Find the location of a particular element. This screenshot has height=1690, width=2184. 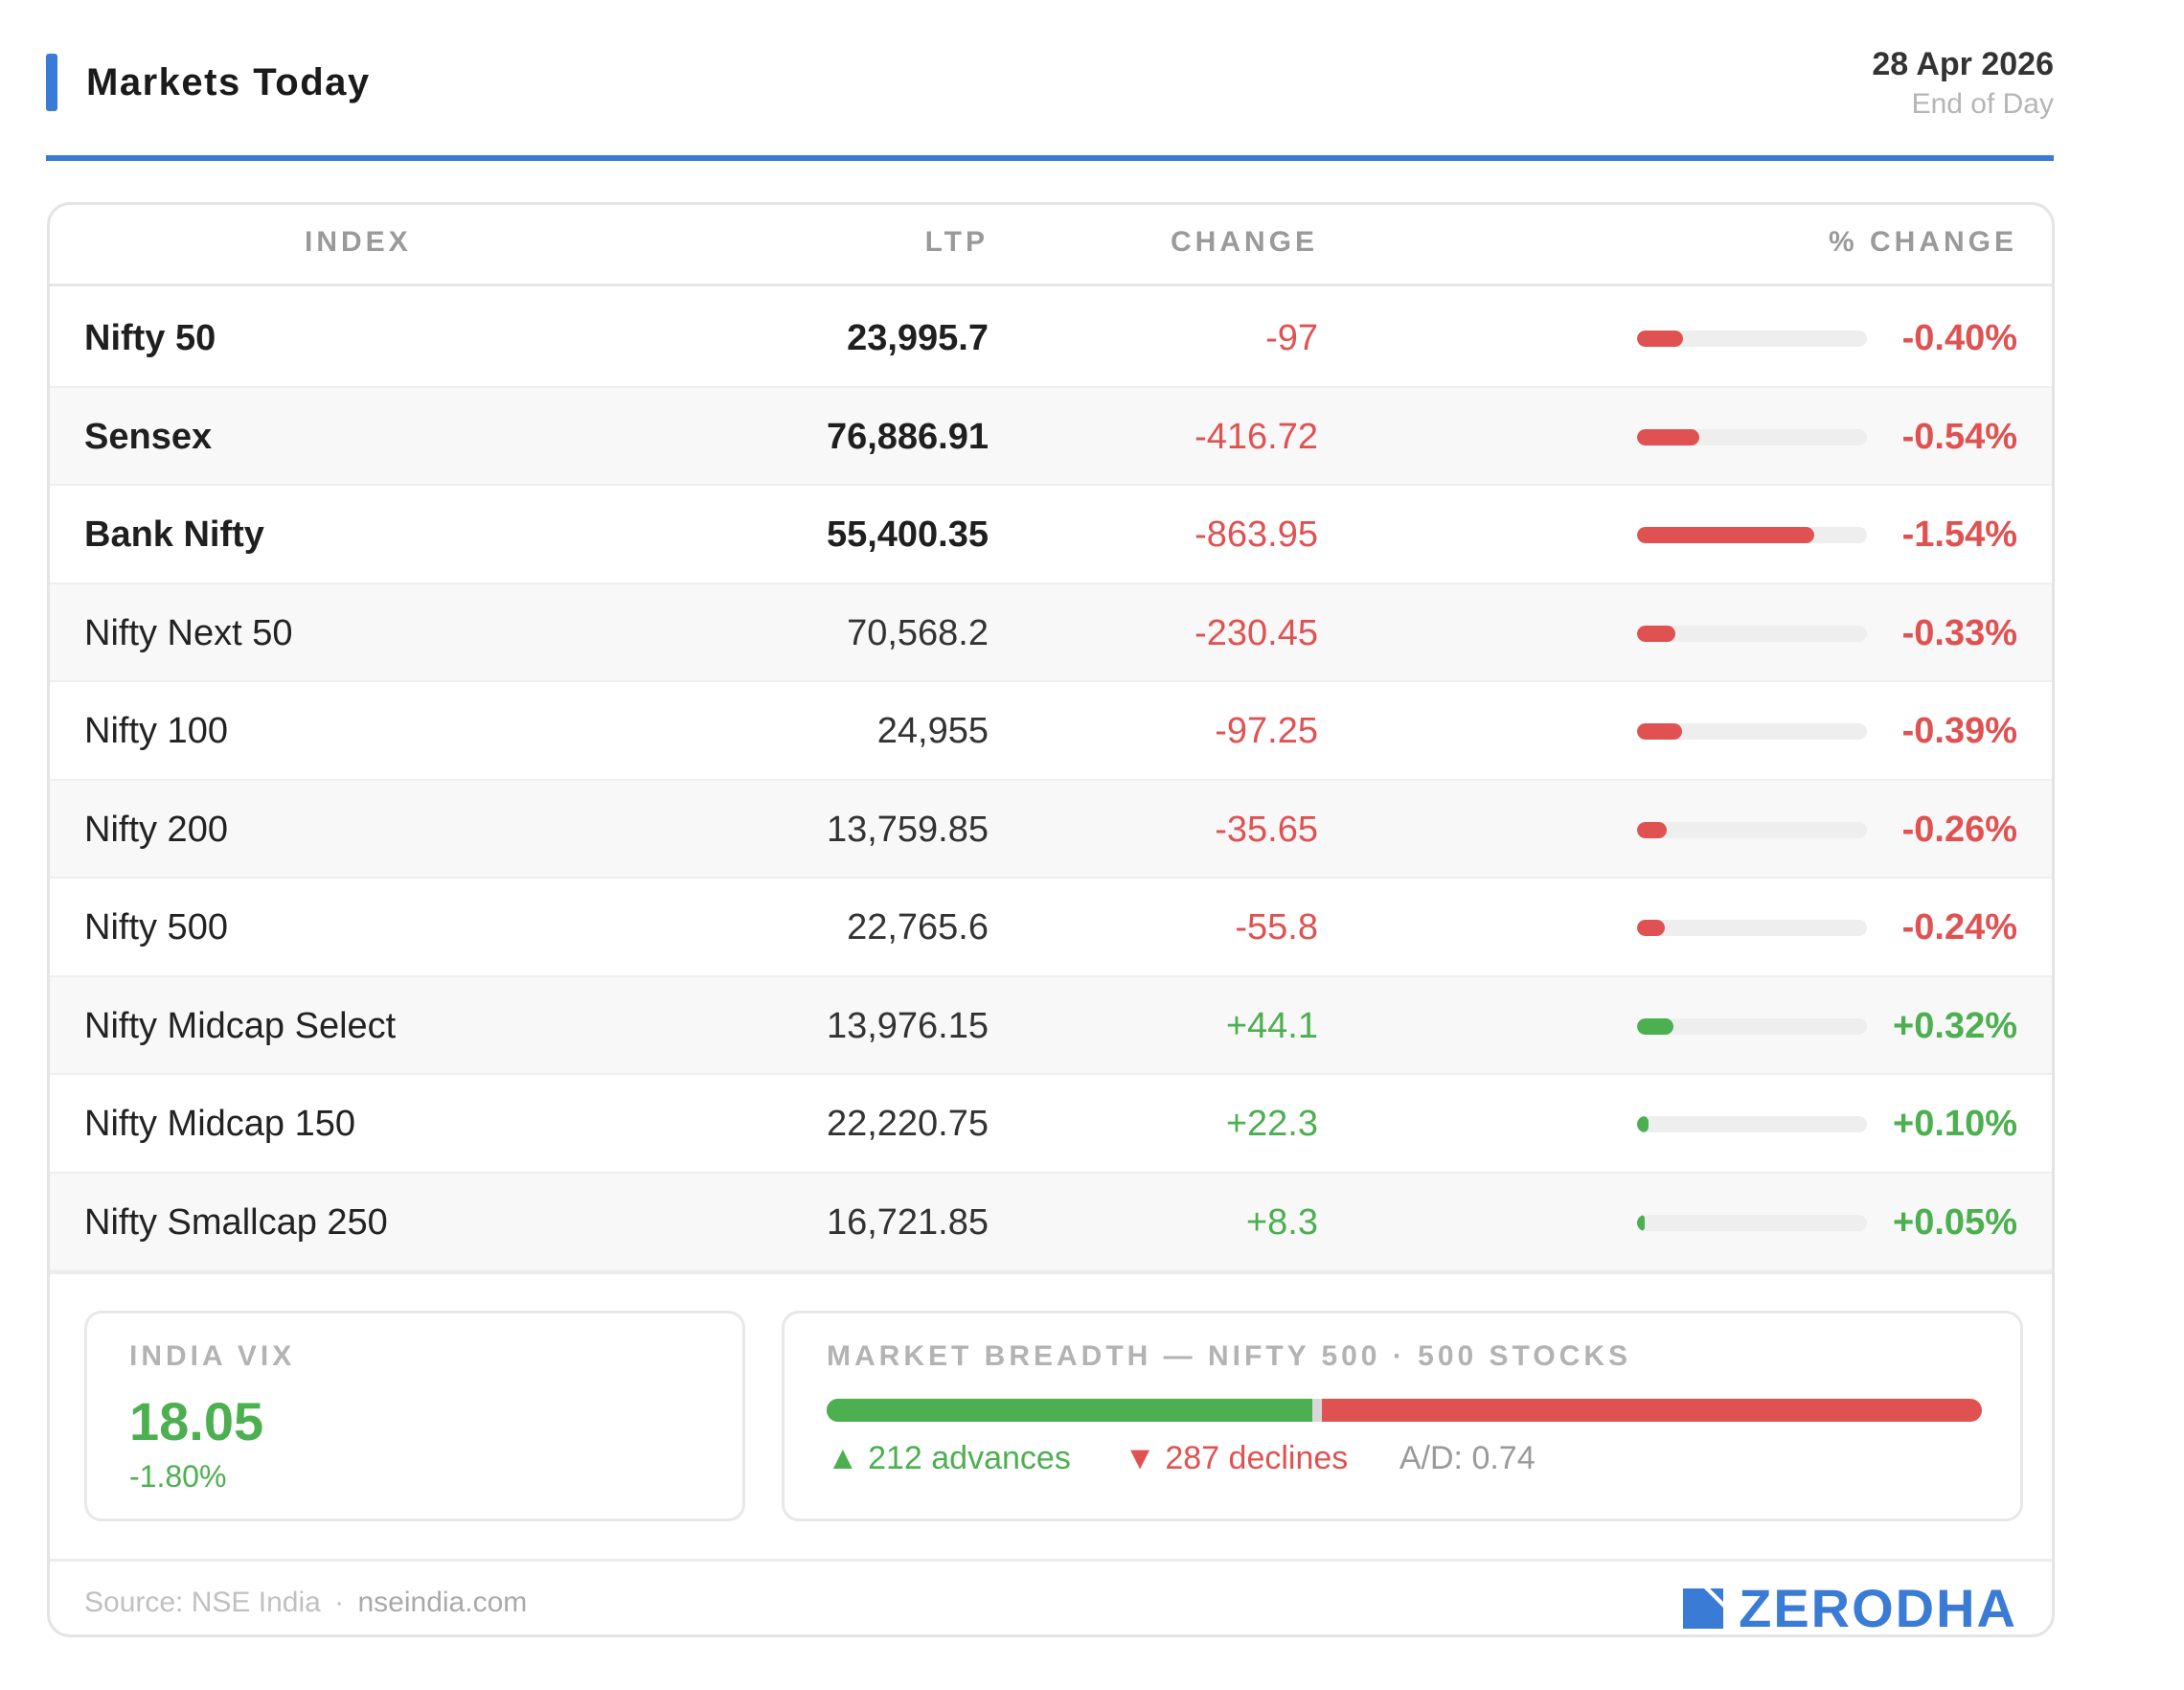

change-value: -55.8 is located at coordinates (1276, 927).